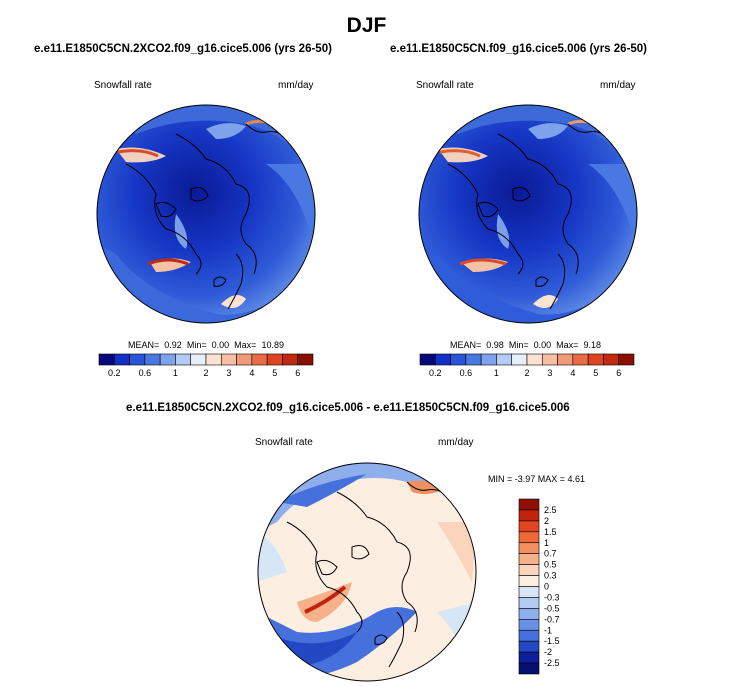 This screenshot has width=733, height=686. I want to click on left-colorbar-tick-label: 4, so click(251, 373).